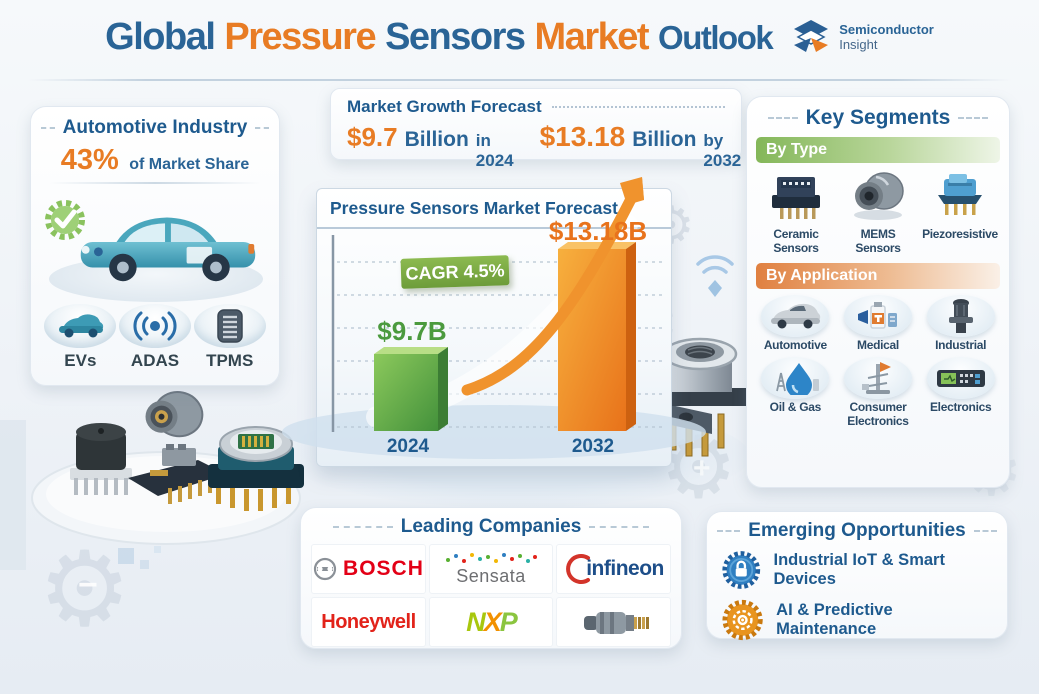 This screenshot has width=1039, height=694. I want to click on forecast-heading: Market Growth Forecast, so click(444, 106).